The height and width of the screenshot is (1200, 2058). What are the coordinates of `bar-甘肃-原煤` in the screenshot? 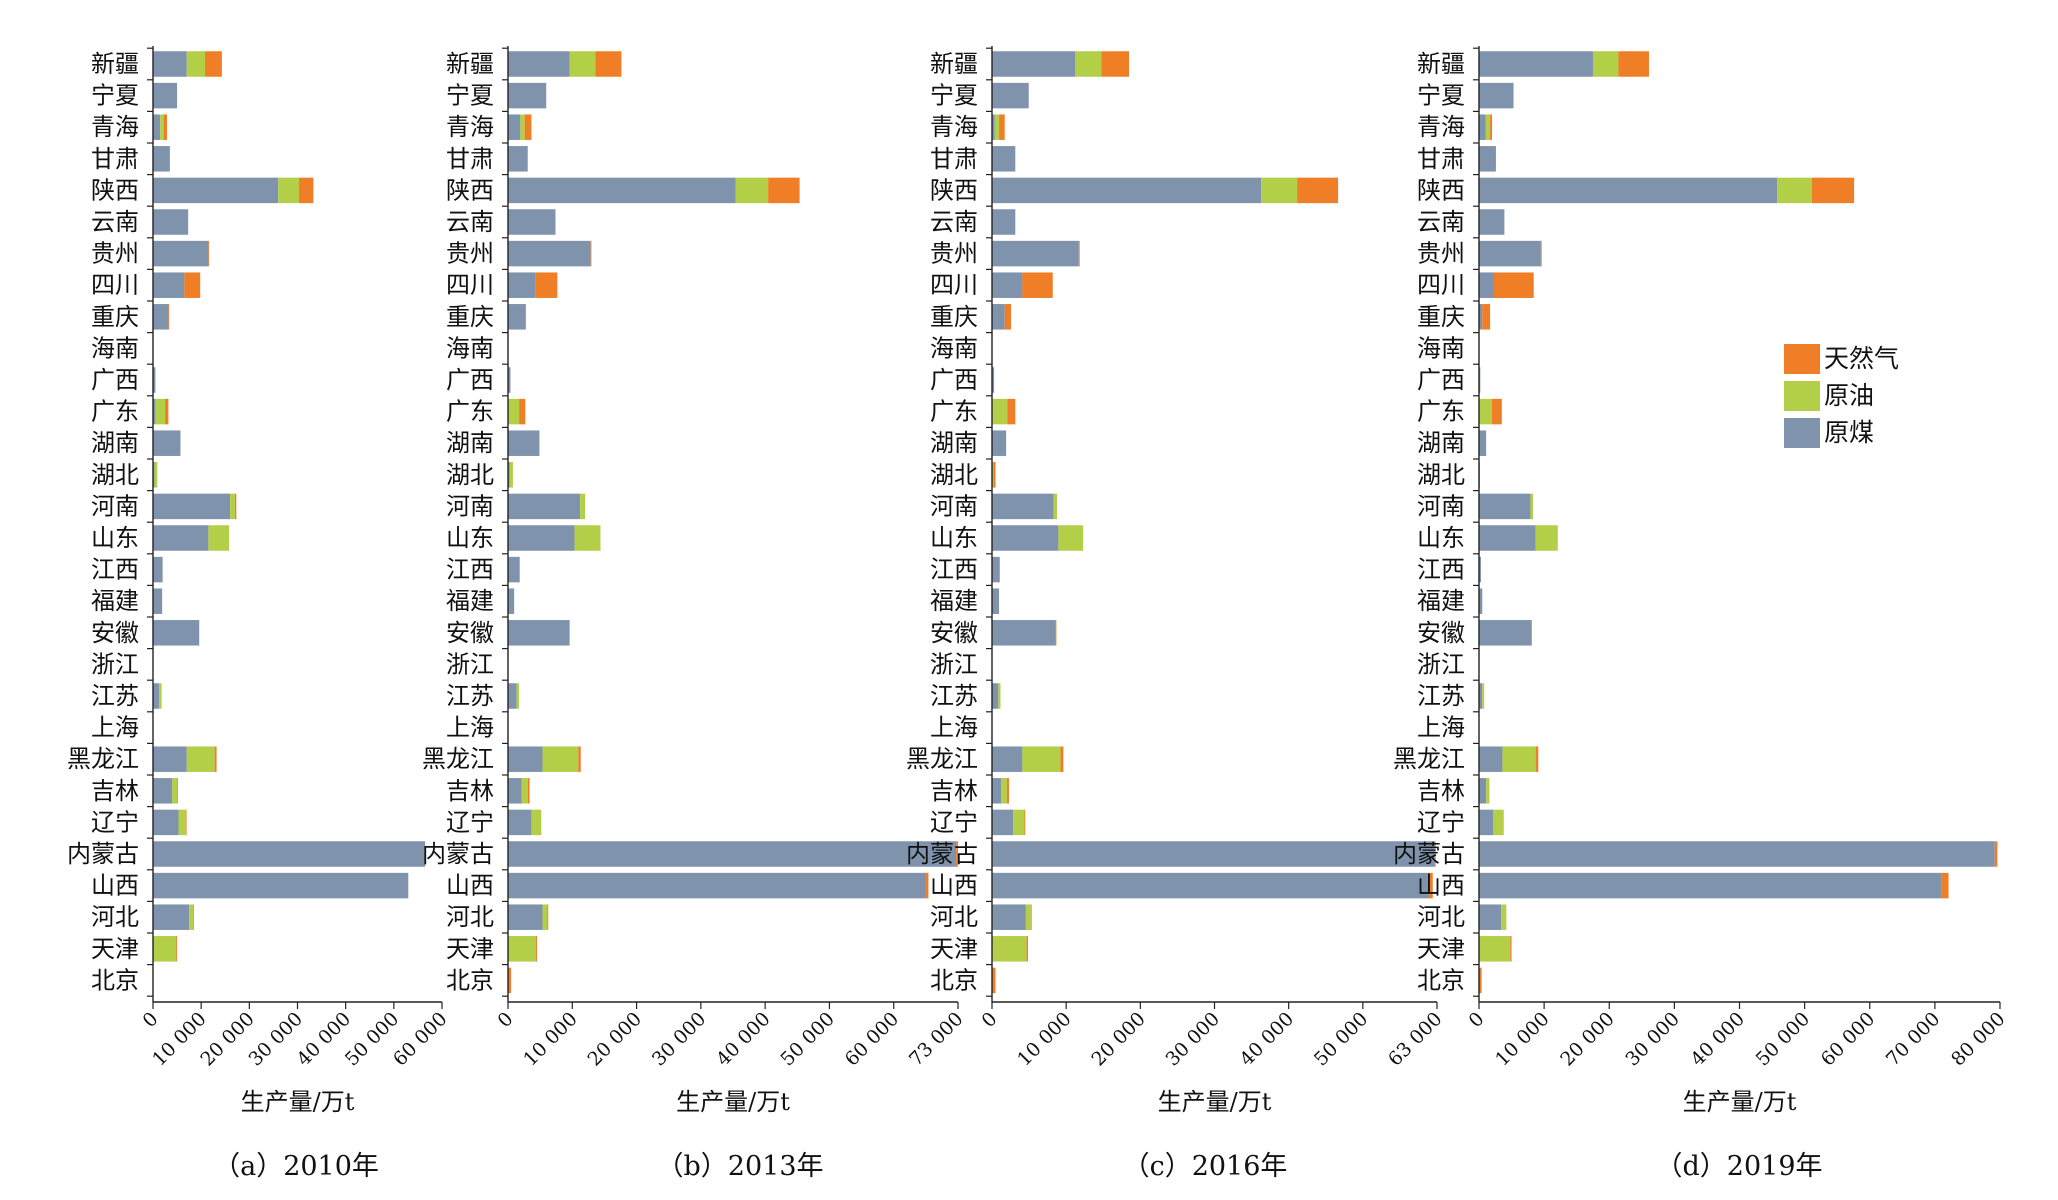 It's located at (161, 159).